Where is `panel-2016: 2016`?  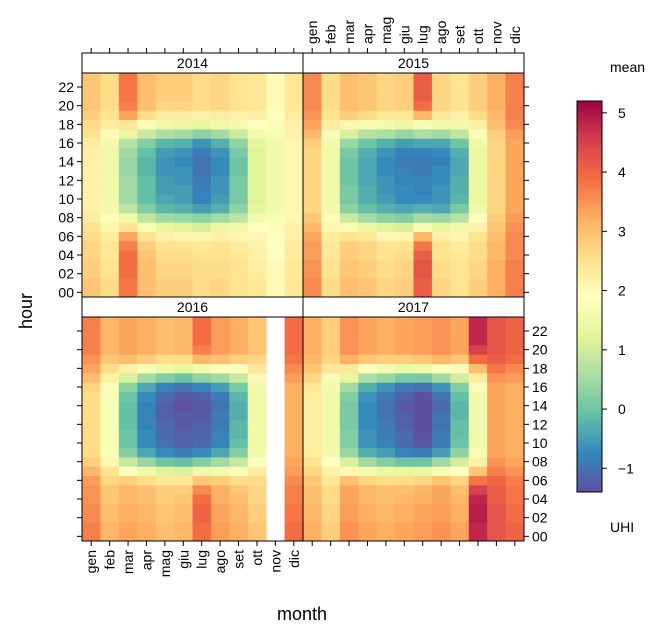 panel-2016: 2016 is located at coordinates (192, 419).